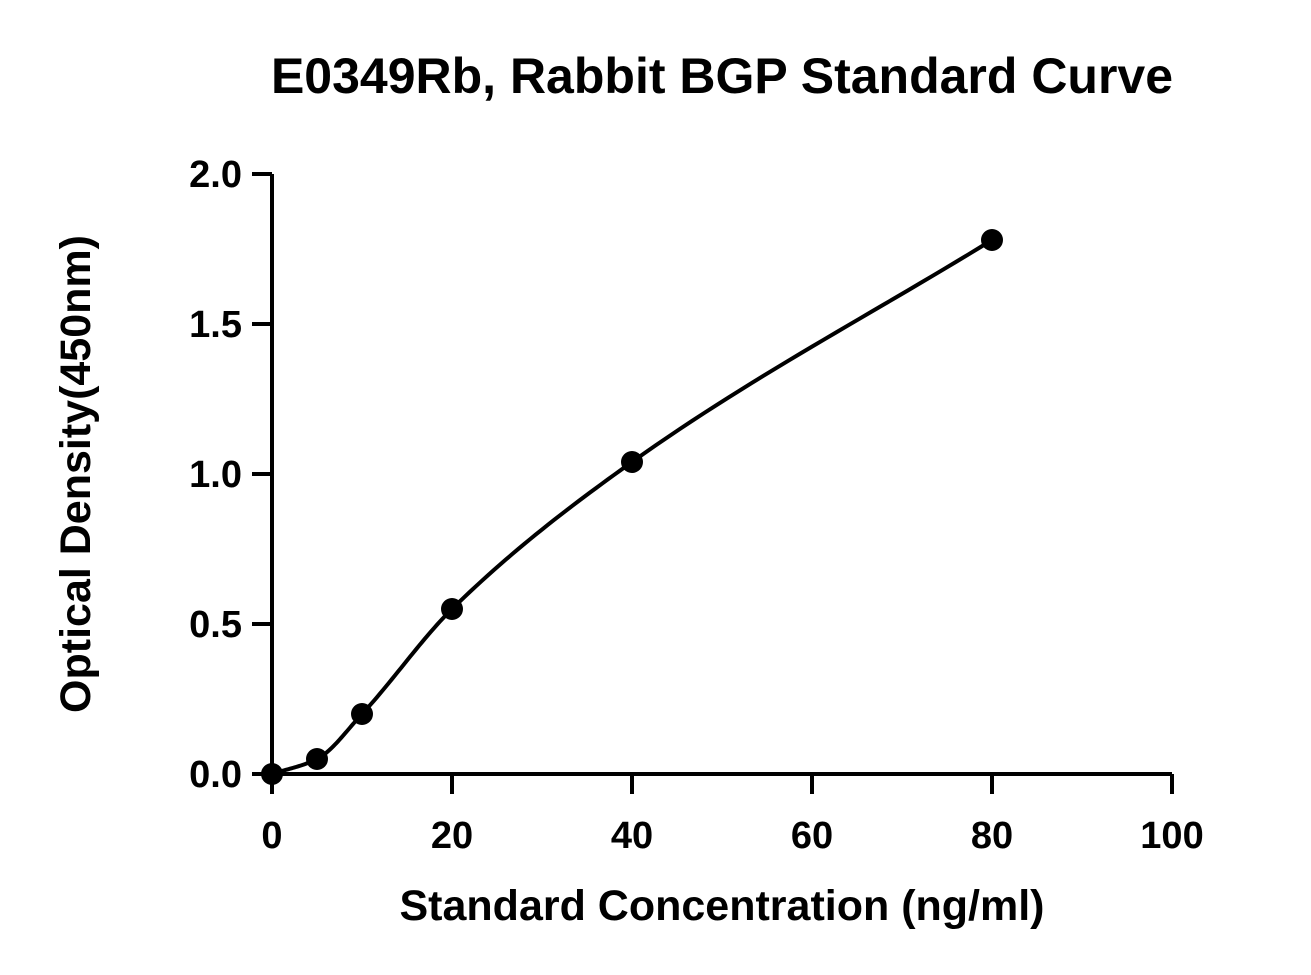 Image resolution: width=1311 pixels, height=975 pixels. I want to click on y-tick-label: 0.5, so click(215, 625).